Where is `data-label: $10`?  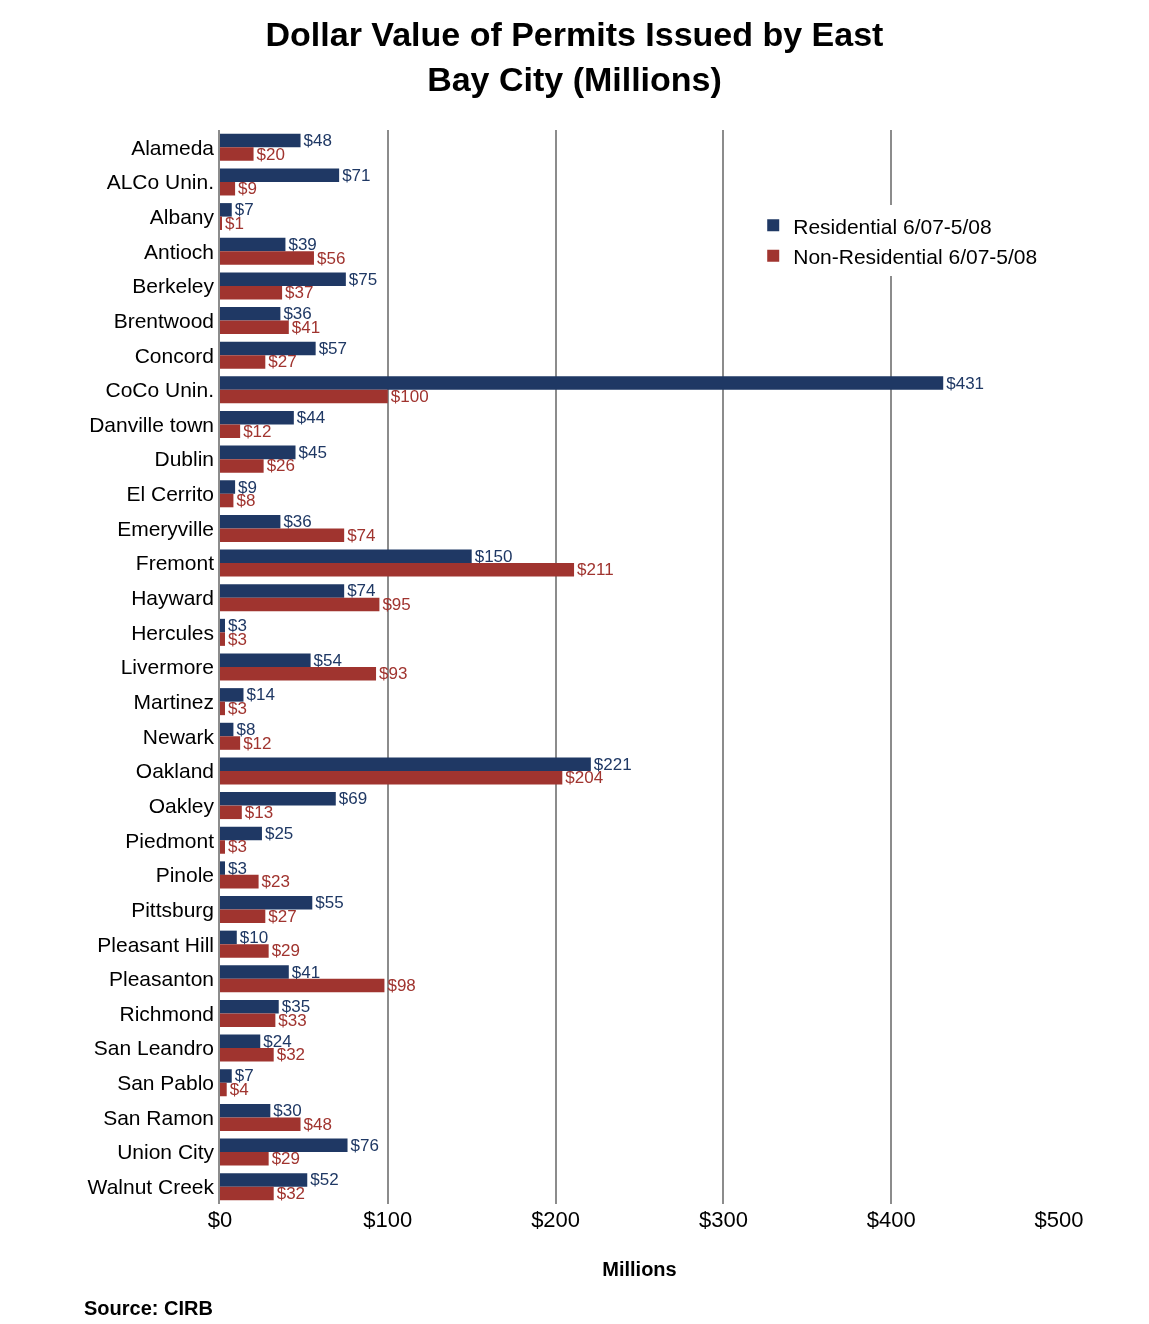
data-label: $10 is located at coordinates (254, 937).